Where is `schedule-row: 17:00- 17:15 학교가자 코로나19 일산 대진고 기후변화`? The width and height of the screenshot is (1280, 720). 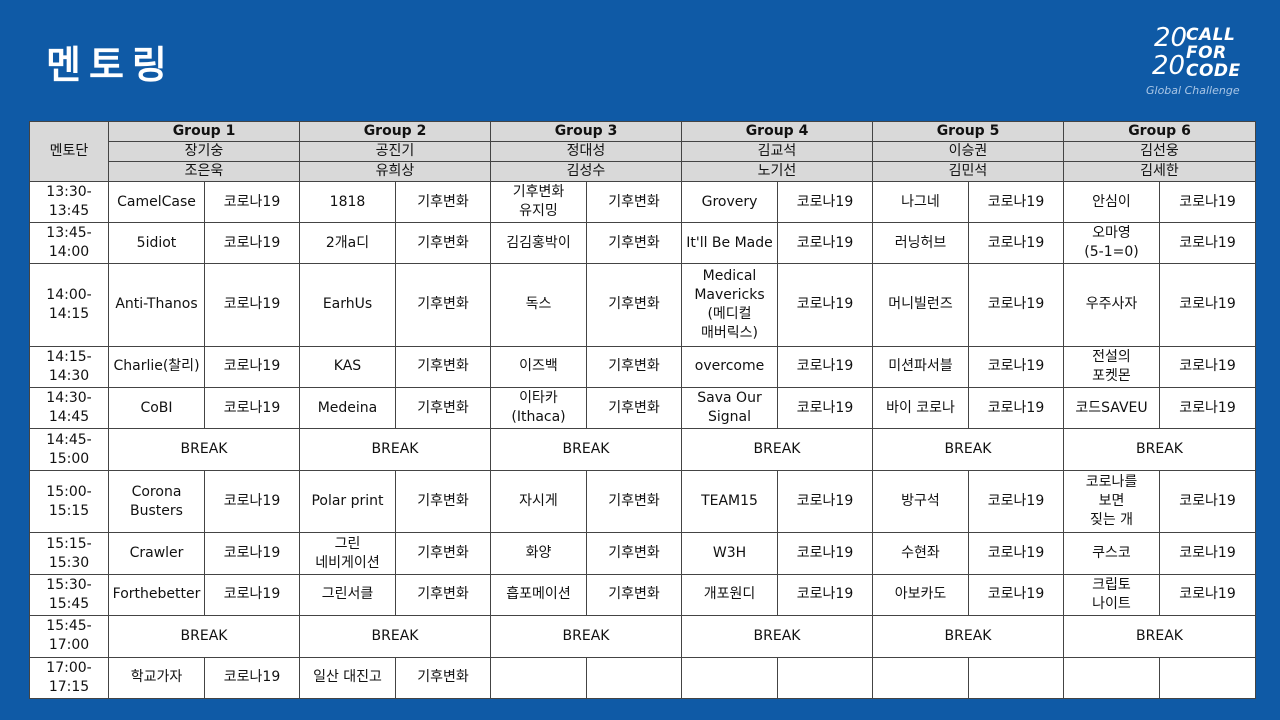 schedule-row: 17:00- 17:15 학교가자 코로나19 일산 대진고 기후변화 is located at coordinates (642, 678).